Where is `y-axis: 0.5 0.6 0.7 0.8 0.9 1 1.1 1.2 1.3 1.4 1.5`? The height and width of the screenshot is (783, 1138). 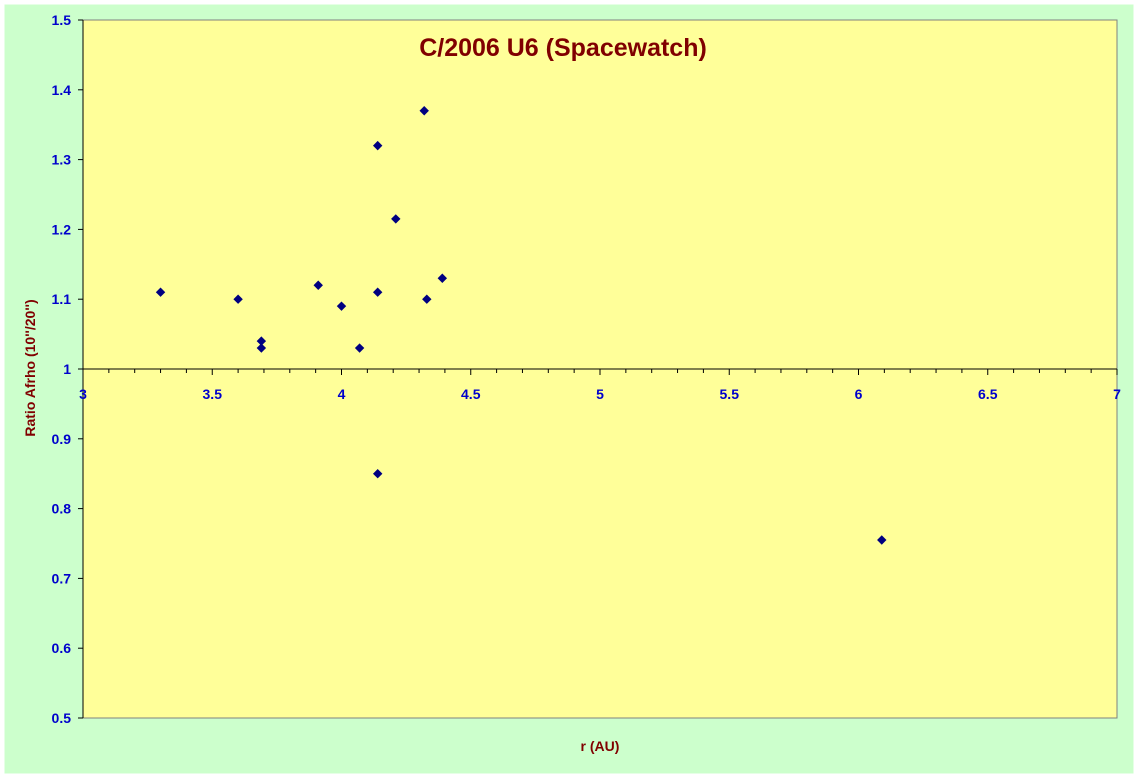
y-axis: 0.5 0.6 0.7 0.8 0.9 1 1.1 1.2 1.3 1.4 1.5 is located at coordinates (68, 369).